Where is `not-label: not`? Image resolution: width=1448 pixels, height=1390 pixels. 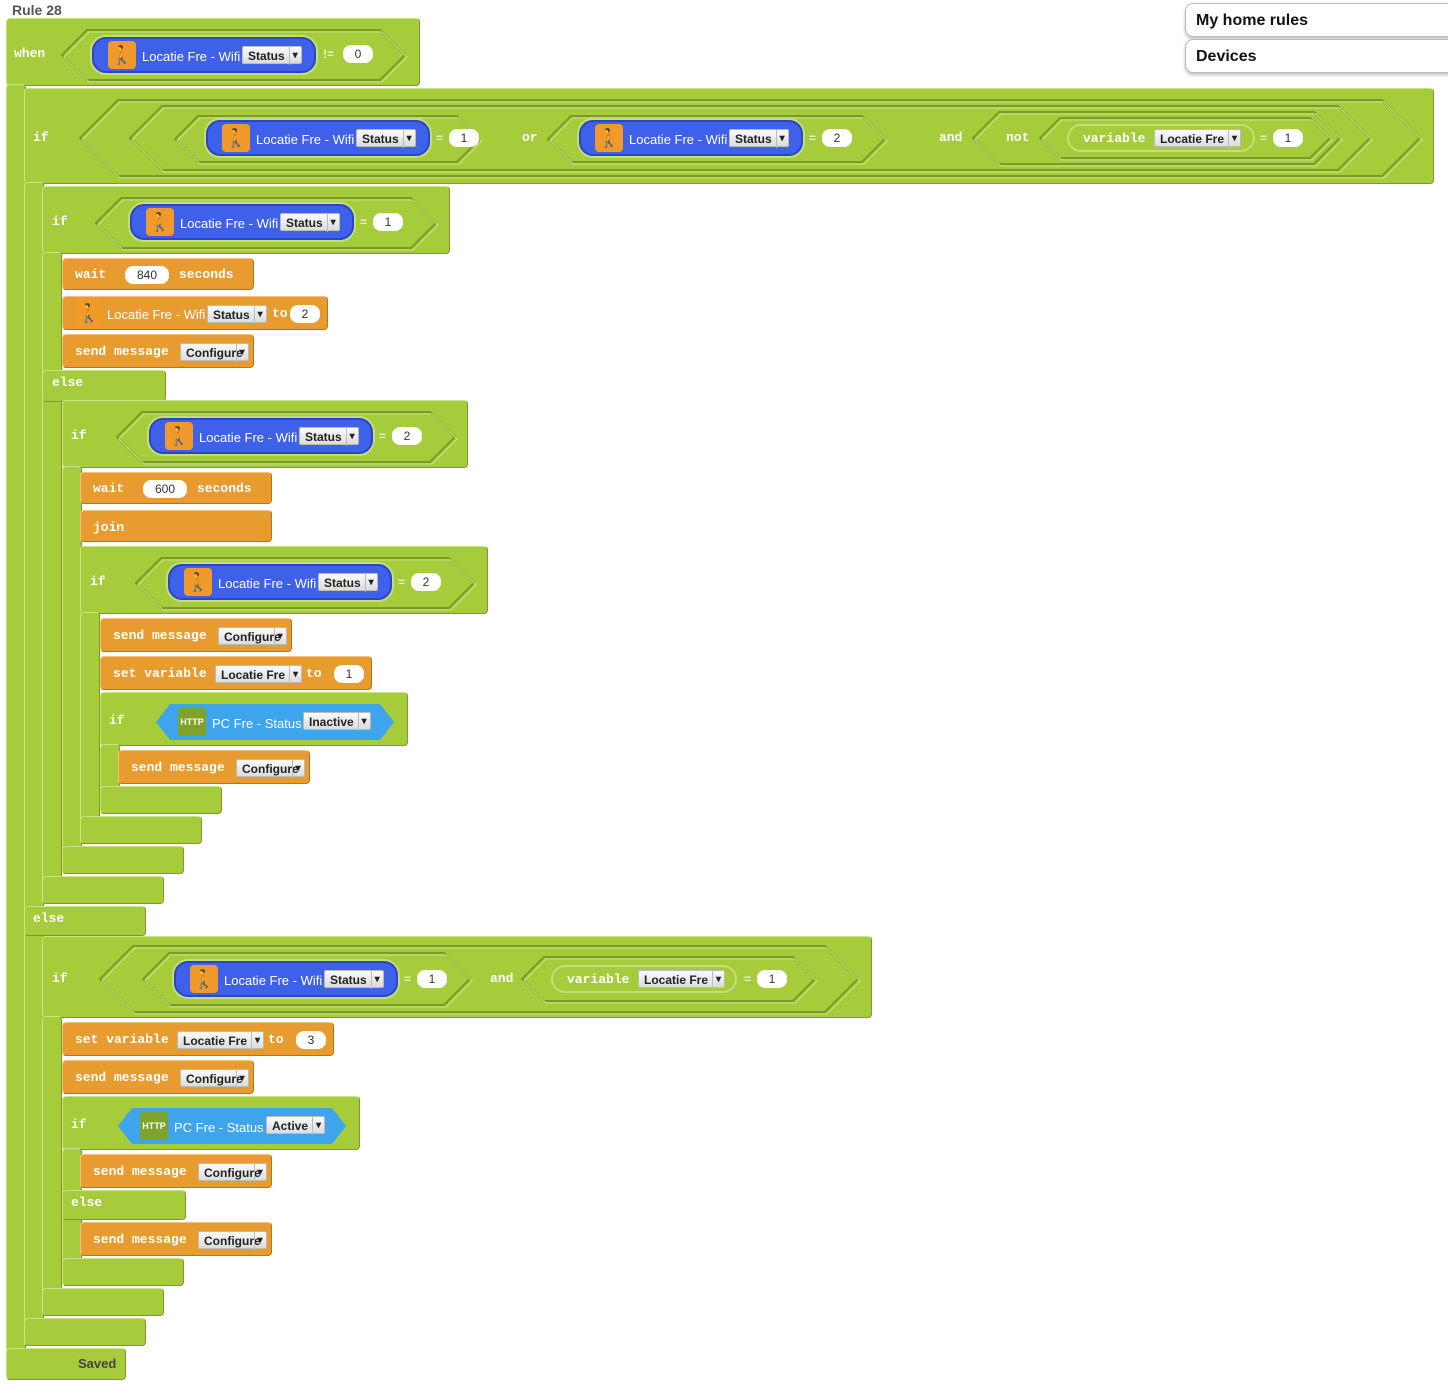 not-label: not is located at coordinates (1018, 137).